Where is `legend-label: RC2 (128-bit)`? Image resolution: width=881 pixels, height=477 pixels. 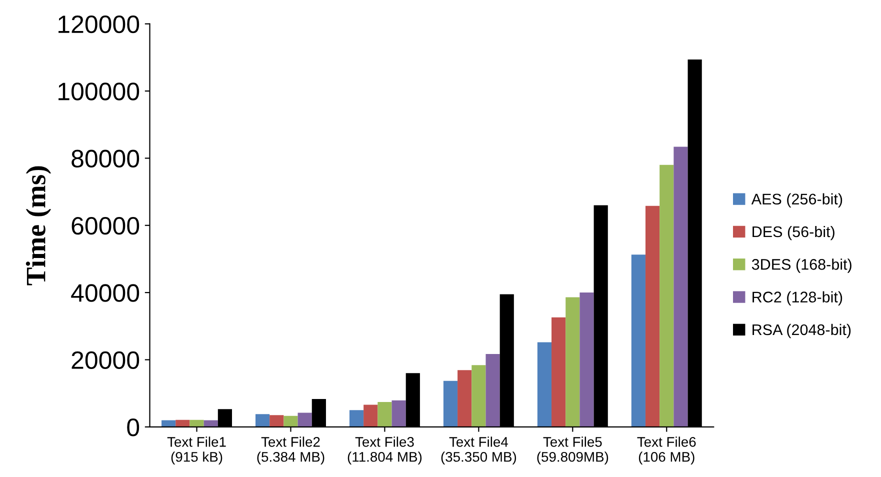 legend-label: RC2 (128-bit) is located at coordinates (797, 298).